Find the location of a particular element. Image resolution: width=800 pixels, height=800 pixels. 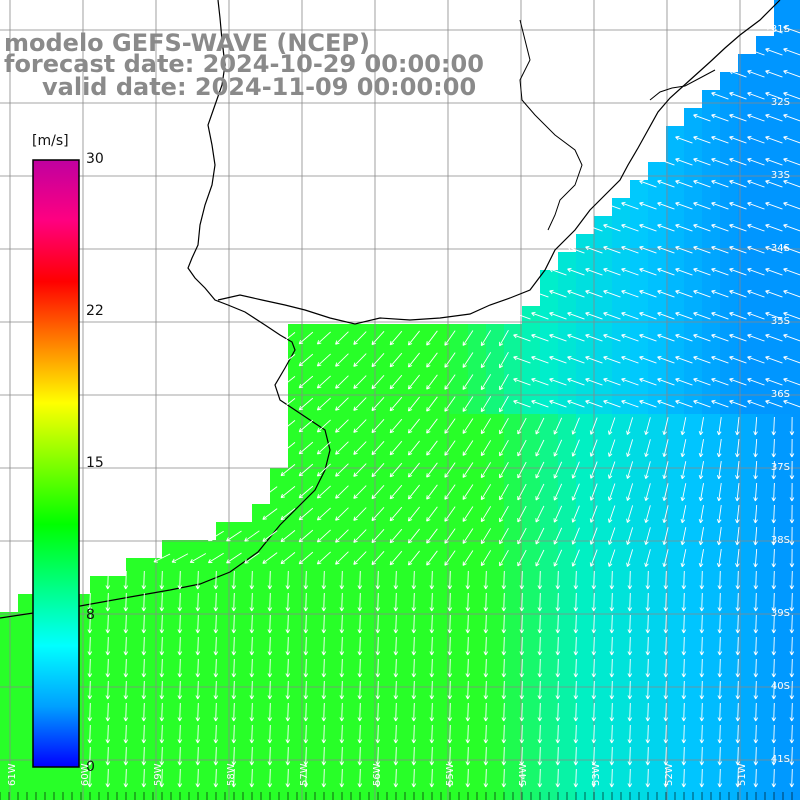

lon-label: 57W is located at coordinates (304, 774).